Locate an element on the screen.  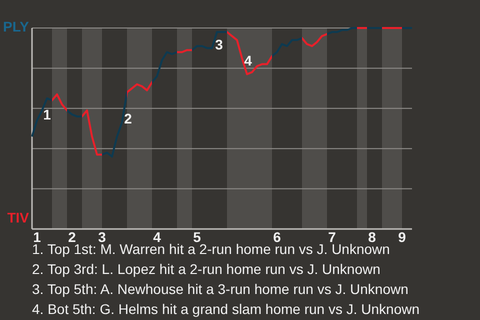
x-tick-label: 9 is located at coordinates (402, 237).